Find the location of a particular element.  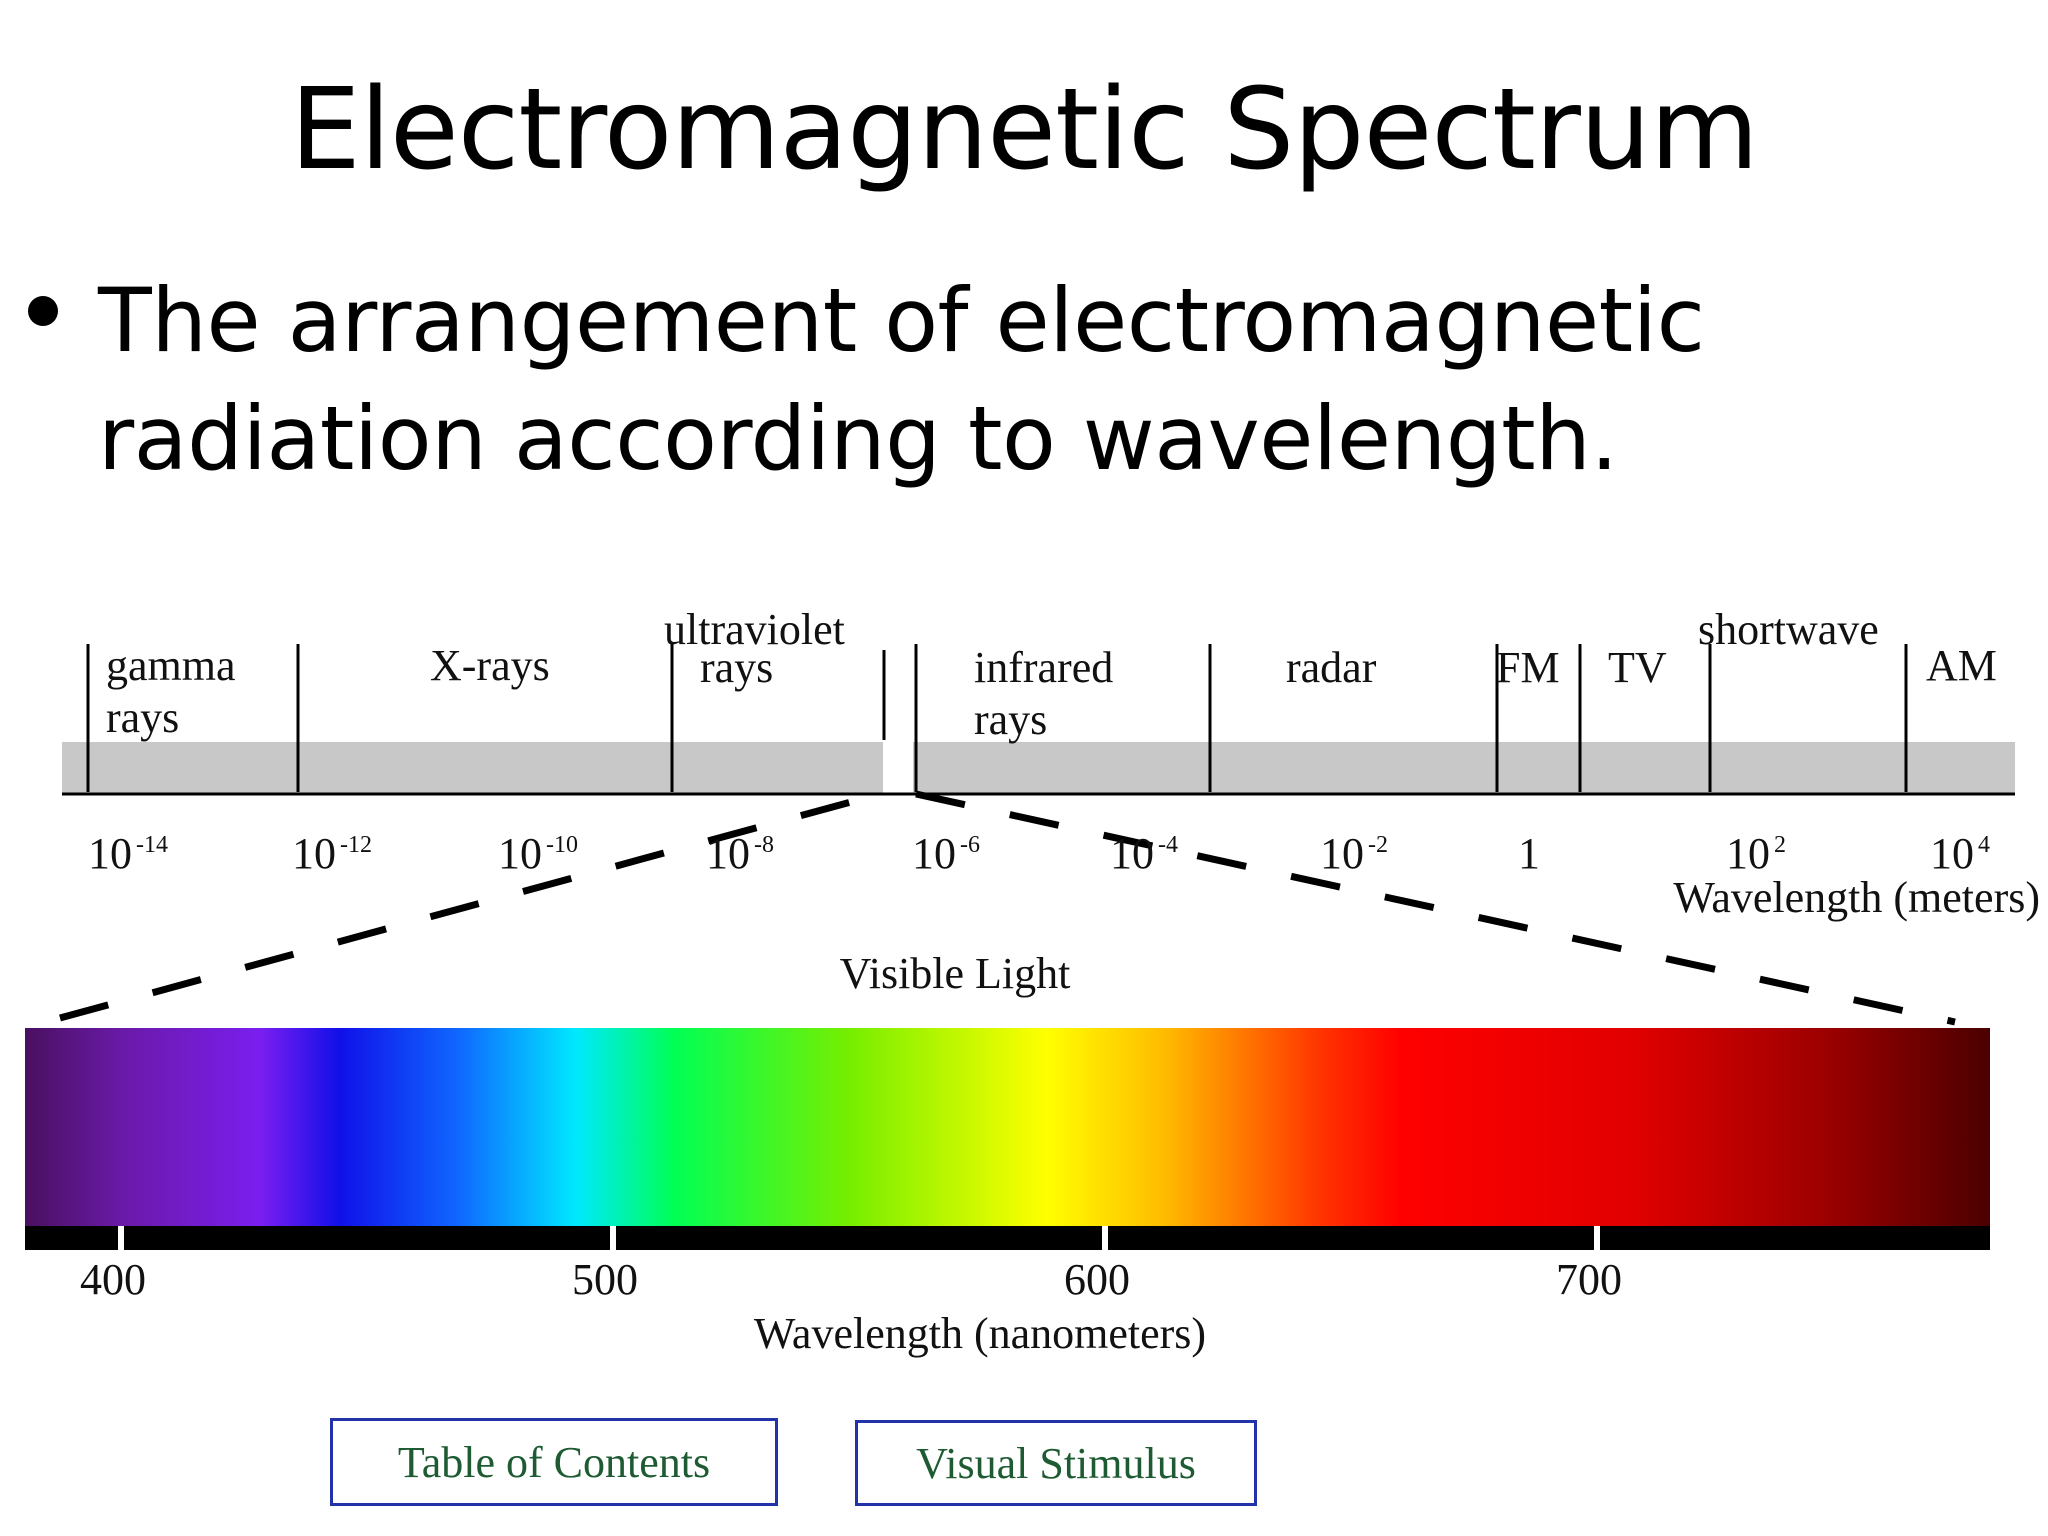

region-label-tv: TV is located at coordinates (1637, 667).